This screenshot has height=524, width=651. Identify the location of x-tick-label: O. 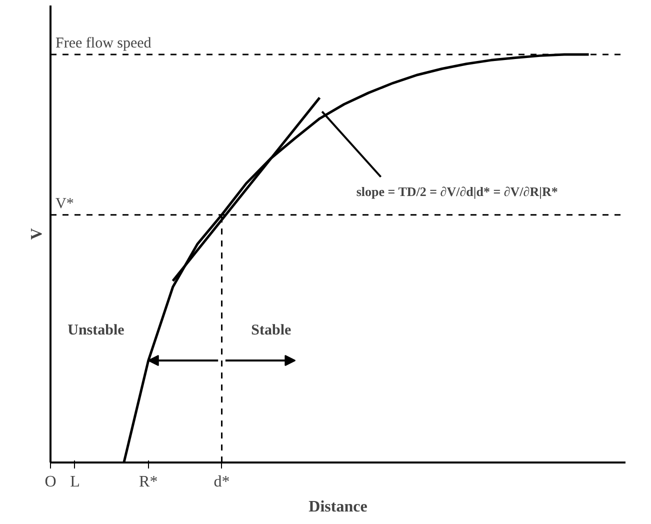
(50, 482).